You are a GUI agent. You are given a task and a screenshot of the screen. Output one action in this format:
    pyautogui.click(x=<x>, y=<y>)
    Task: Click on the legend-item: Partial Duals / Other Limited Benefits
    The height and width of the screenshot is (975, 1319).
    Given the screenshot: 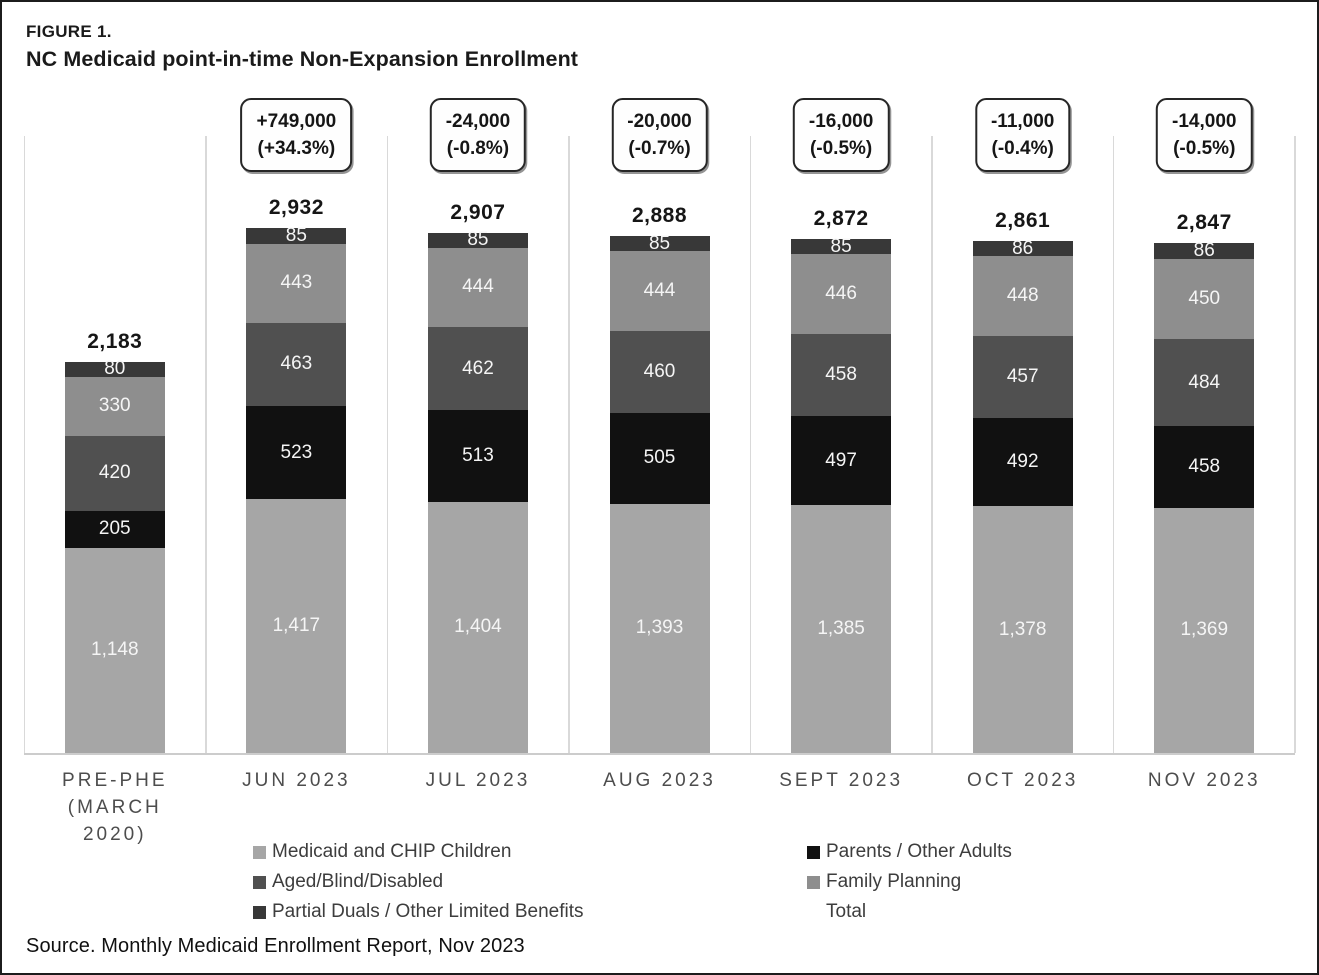 What is the action you would take?
    pyautogui.click(x=418, y=912)
    